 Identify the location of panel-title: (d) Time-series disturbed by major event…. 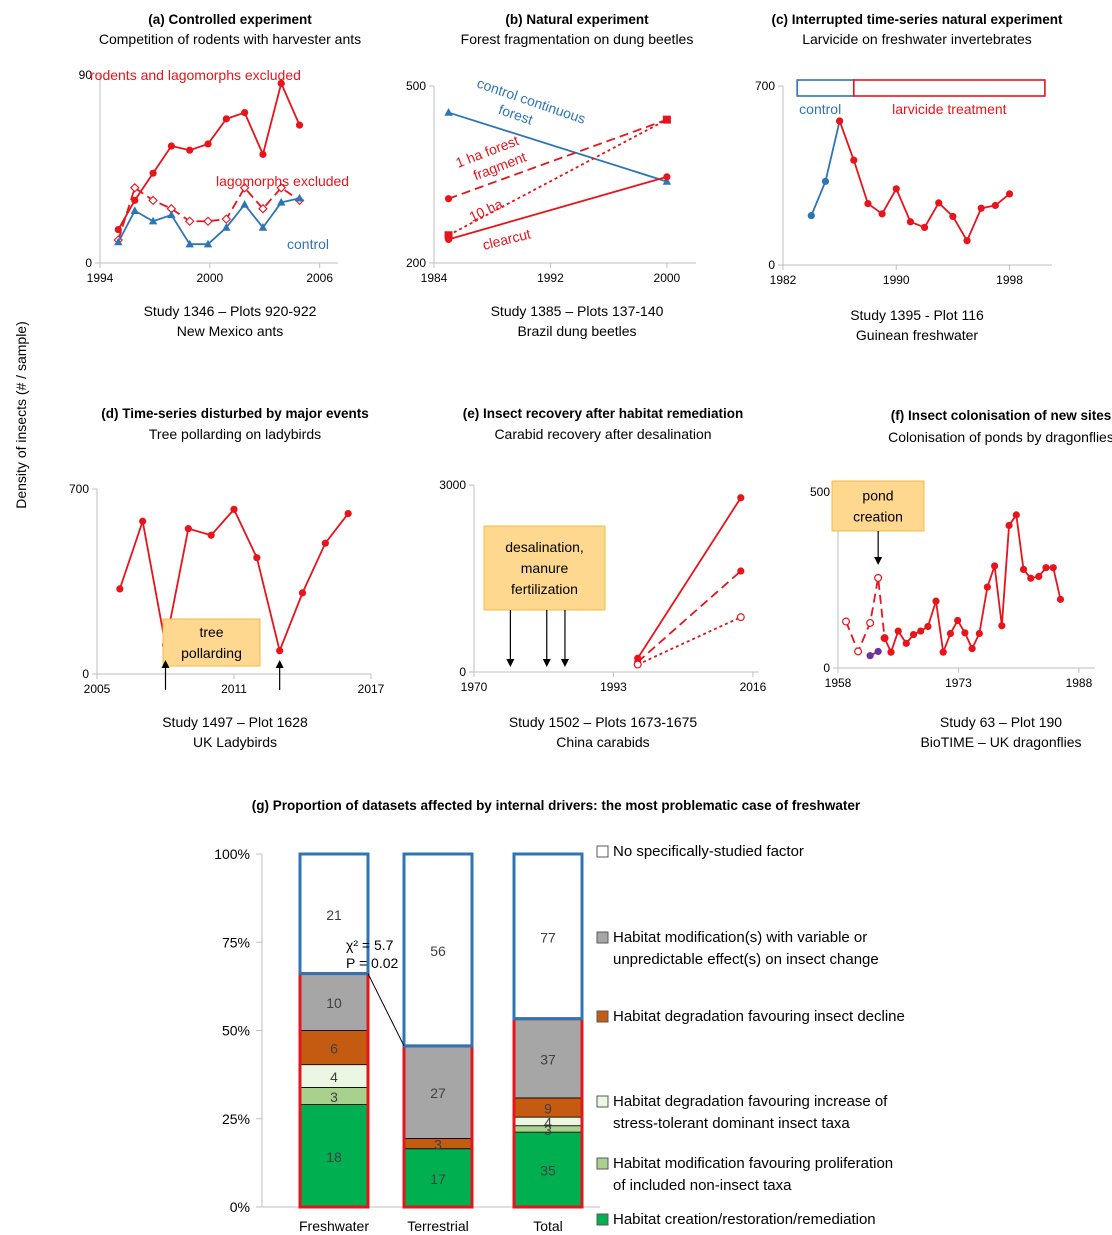
(235, 413).